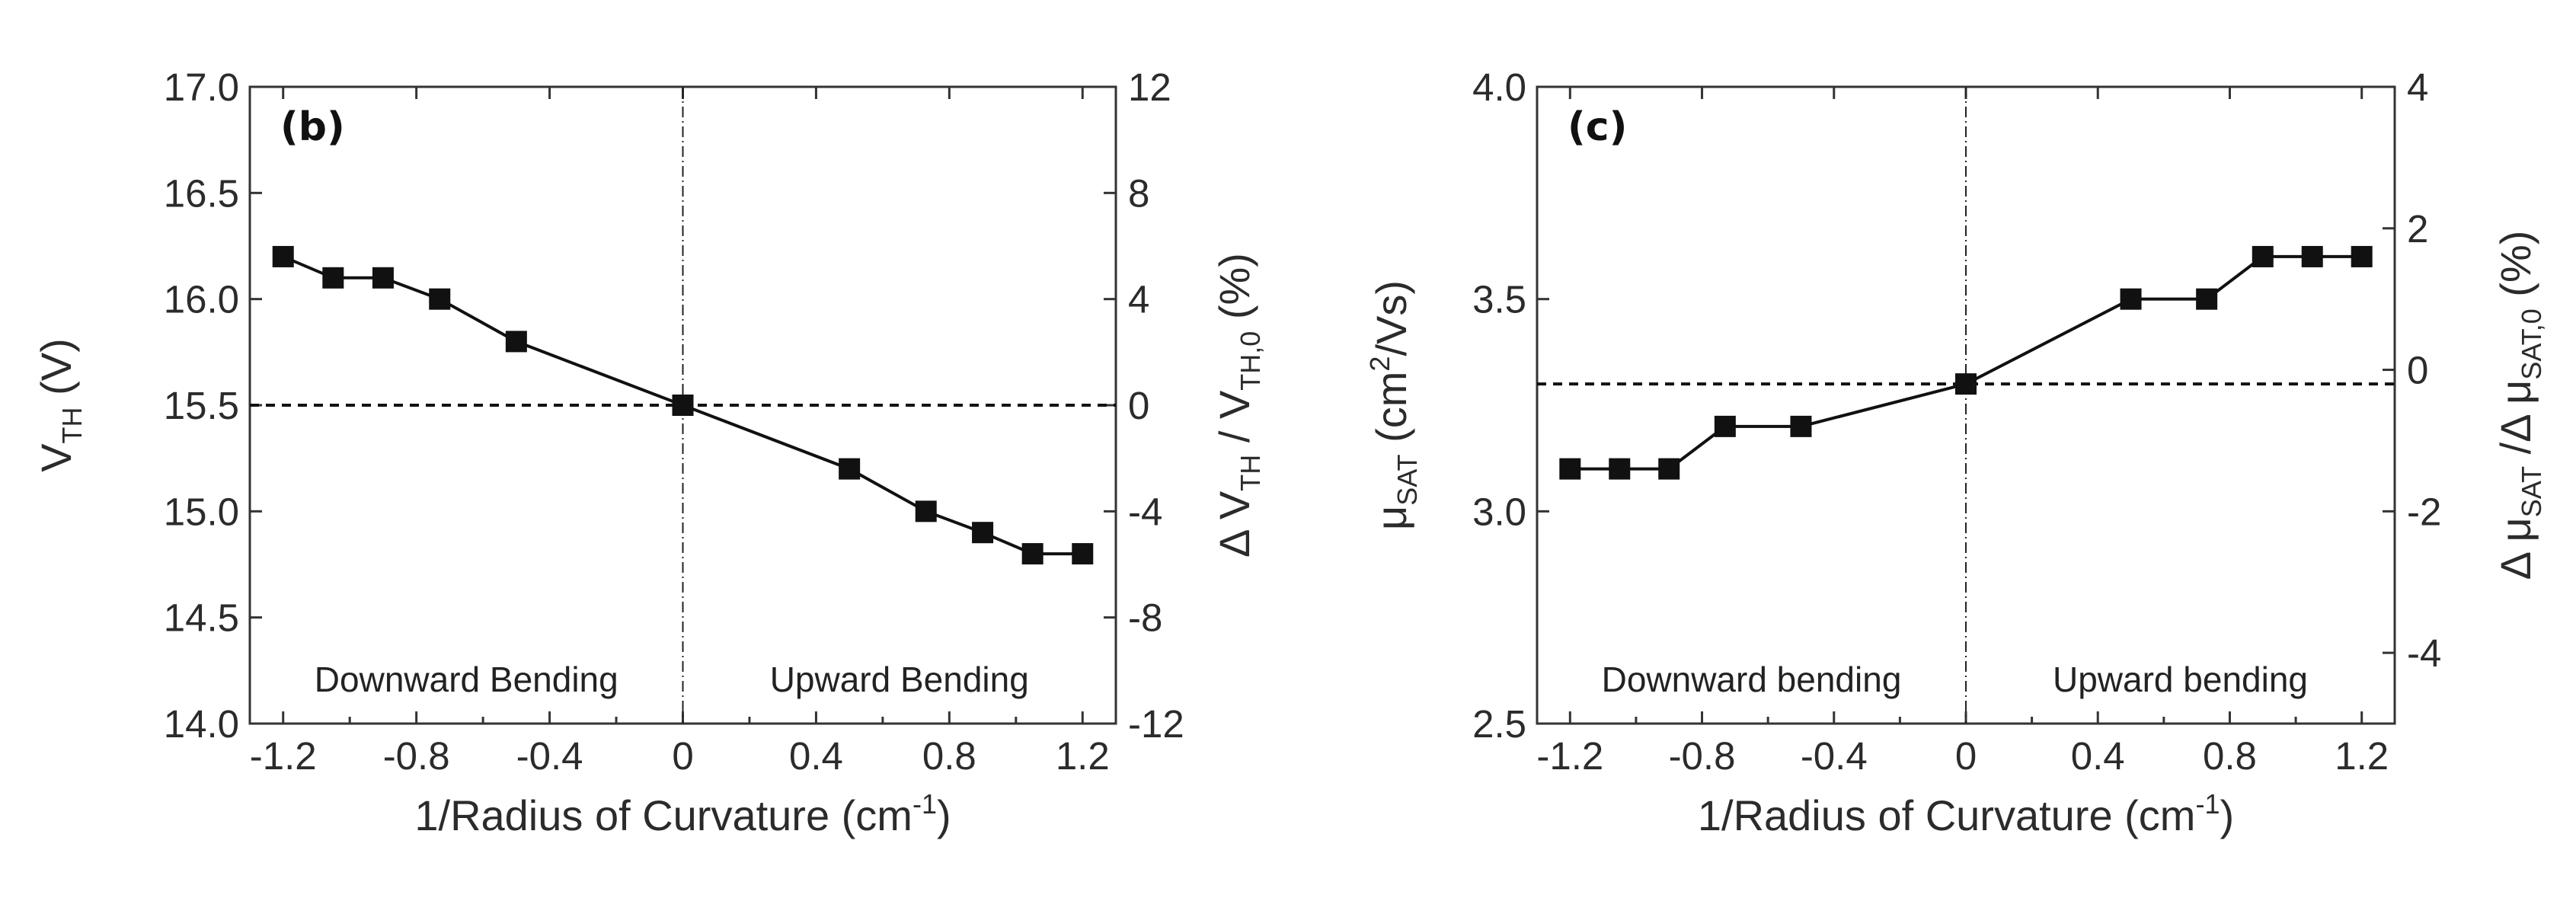 Image resolution: width=2576 pixels, height=898 pixels. Describe the element at coordinates (1499, 511) in the screenshot. I see `y-tick-label: 3.0` at that location.